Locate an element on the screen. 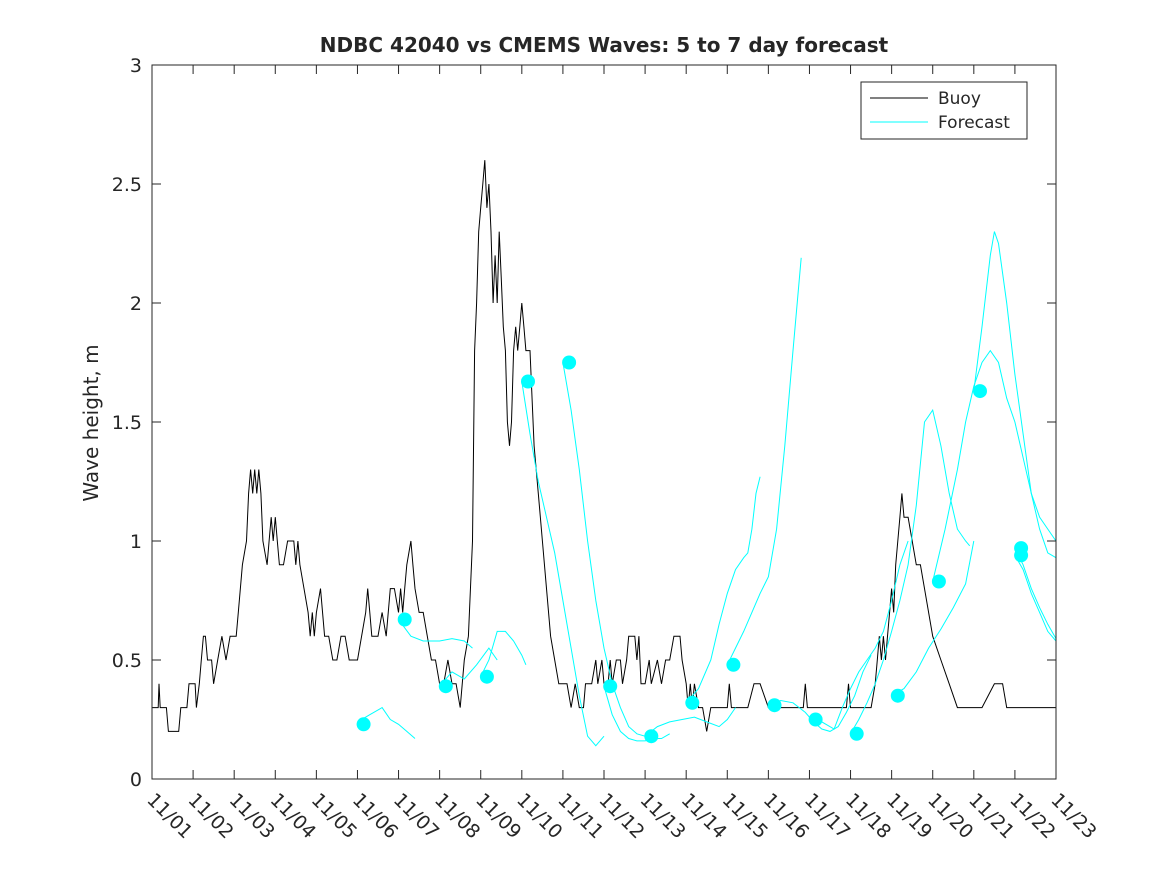  legend-forecast-label: Forecast is located at coordinates (974, 123).